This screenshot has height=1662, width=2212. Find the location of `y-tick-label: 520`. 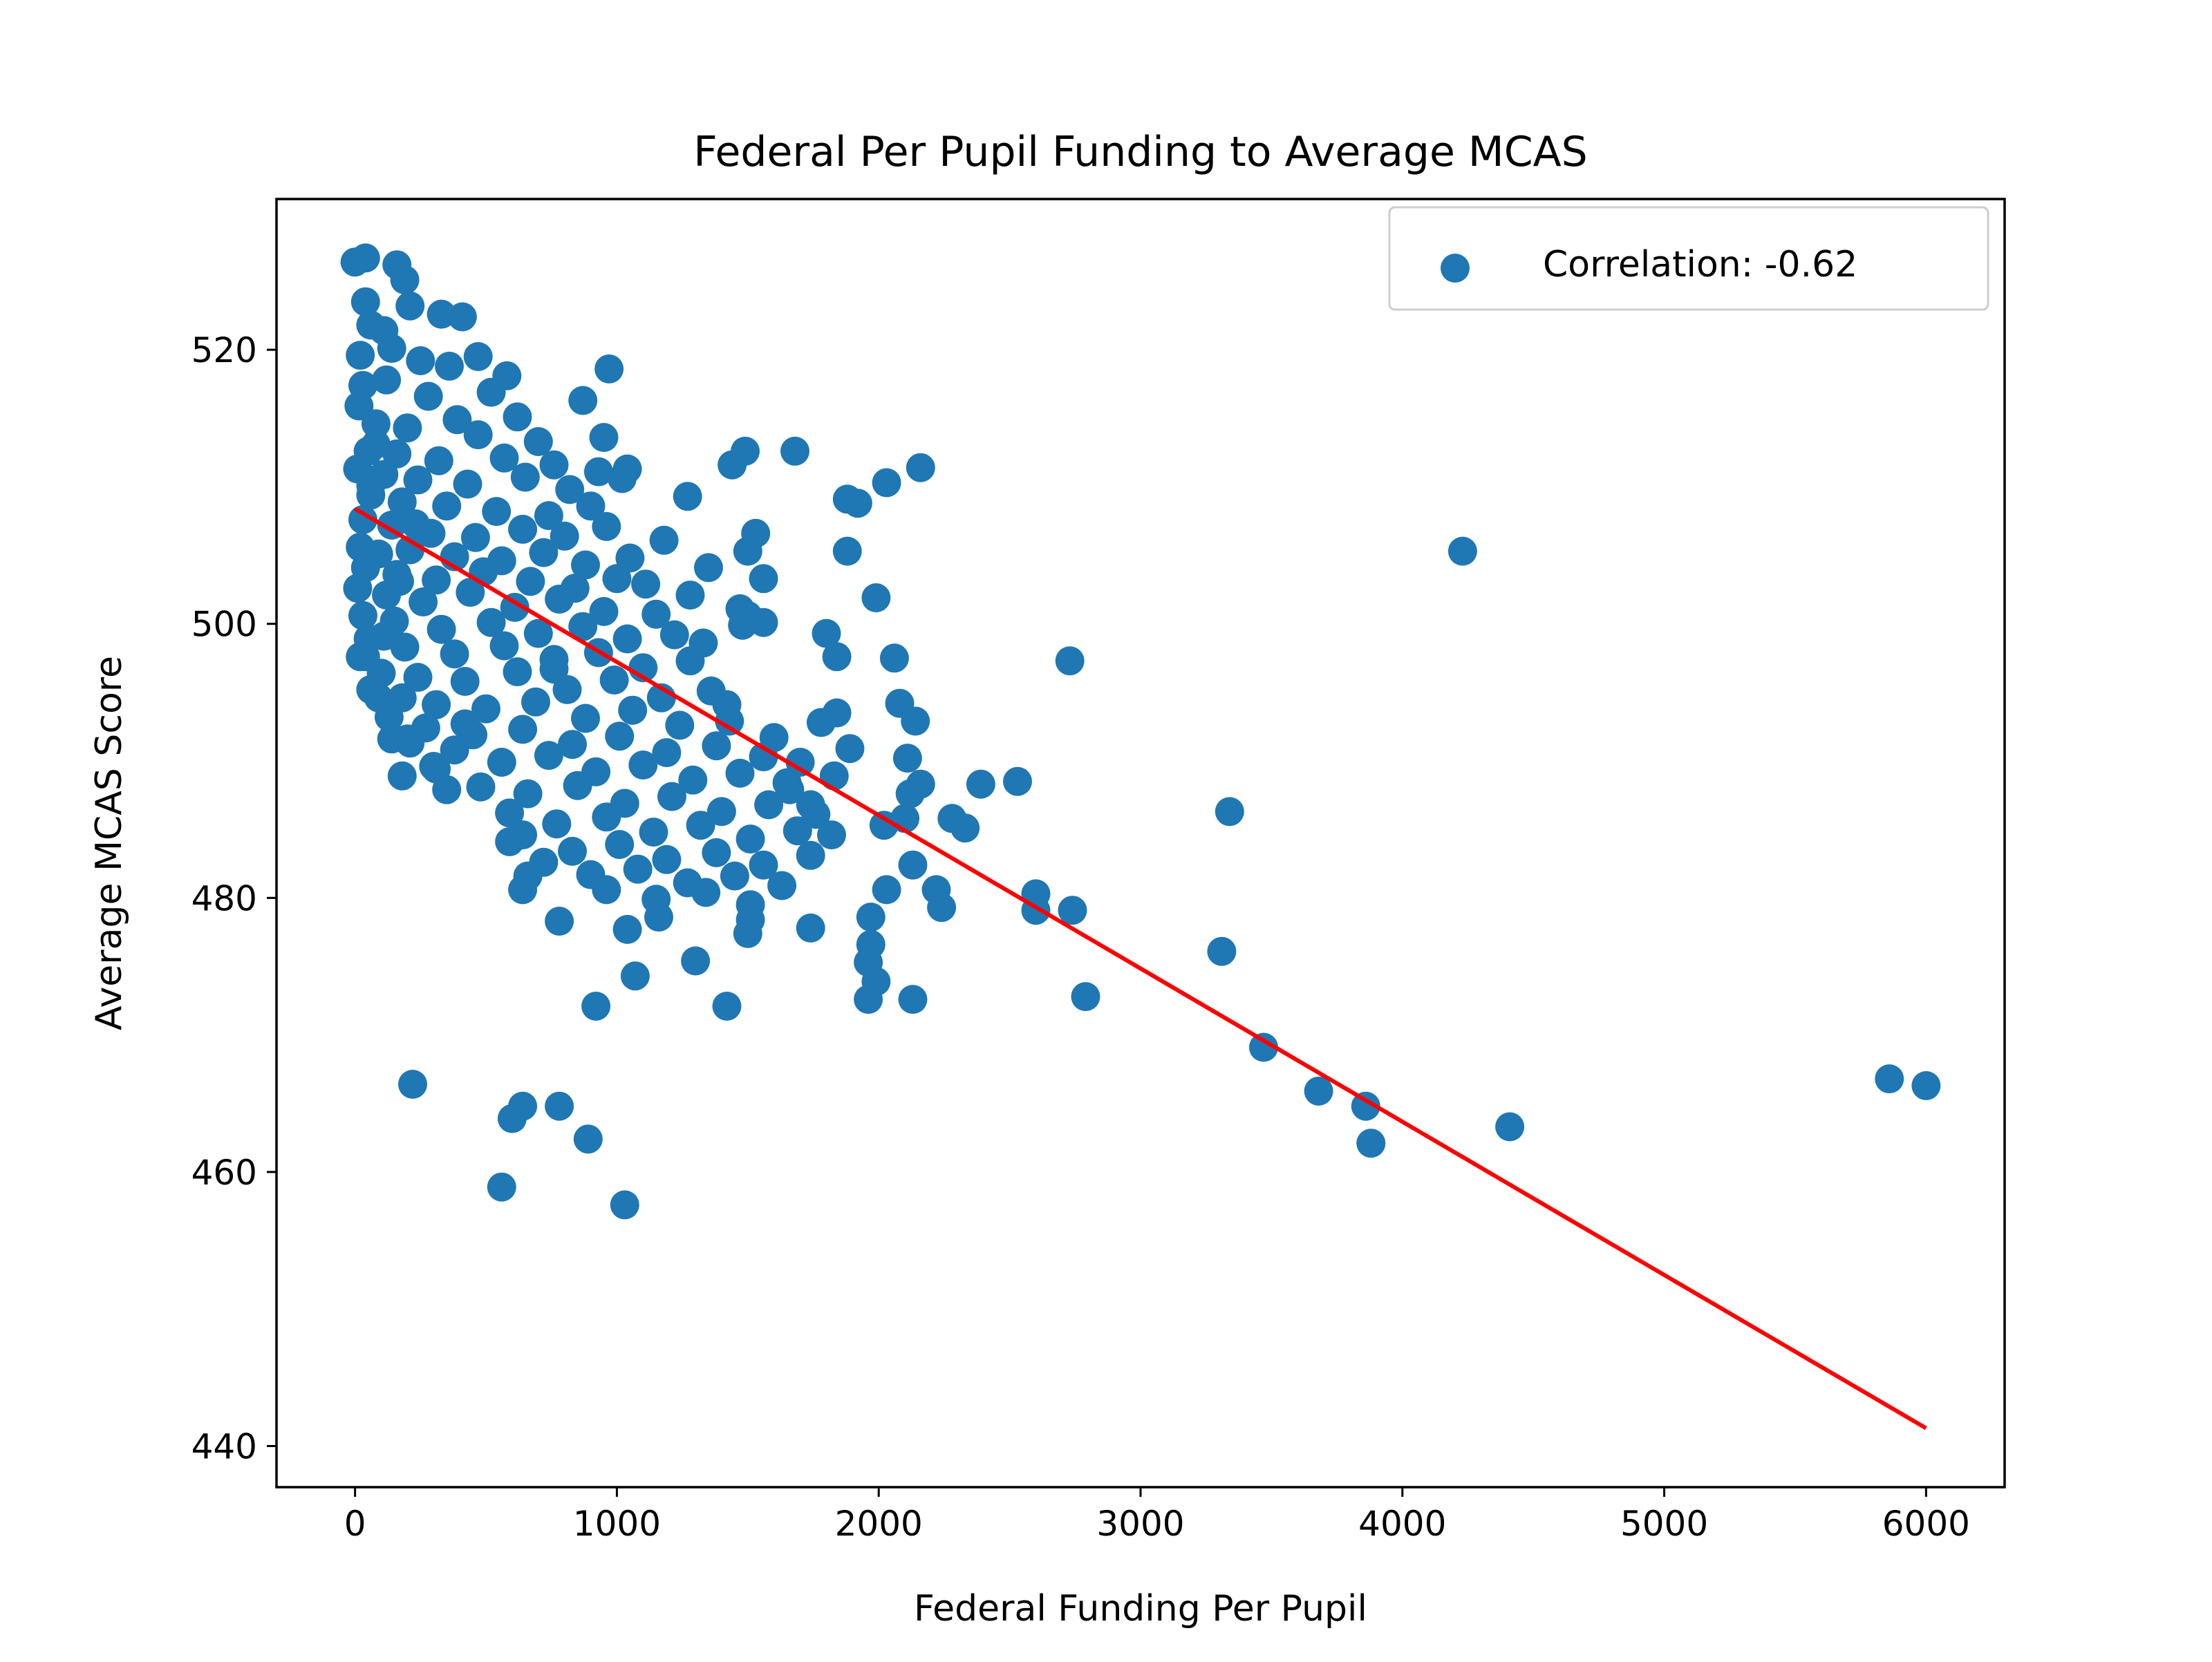

y-tick-label: 520 is located at coordinates (224, 350).